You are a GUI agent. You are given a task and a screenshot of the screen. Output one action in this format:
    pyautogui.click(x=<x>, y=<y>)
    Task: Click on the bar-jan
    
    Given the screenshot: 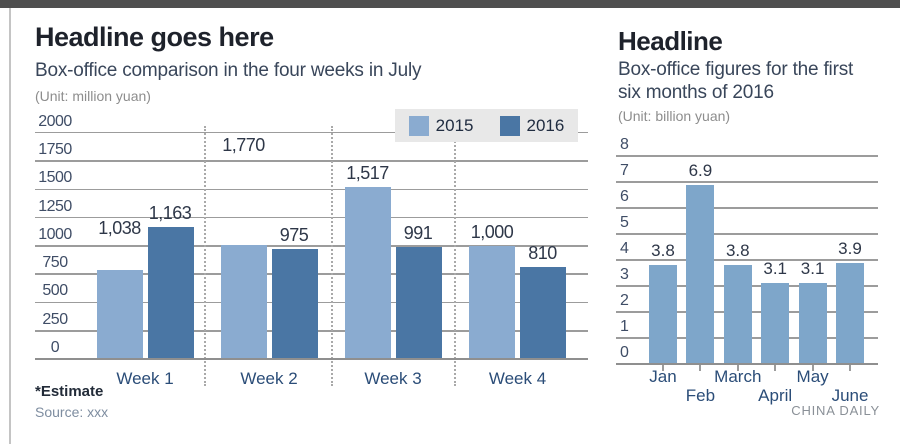 What is the action you would take?
    pyautogui.click(x=663, y=314)
    